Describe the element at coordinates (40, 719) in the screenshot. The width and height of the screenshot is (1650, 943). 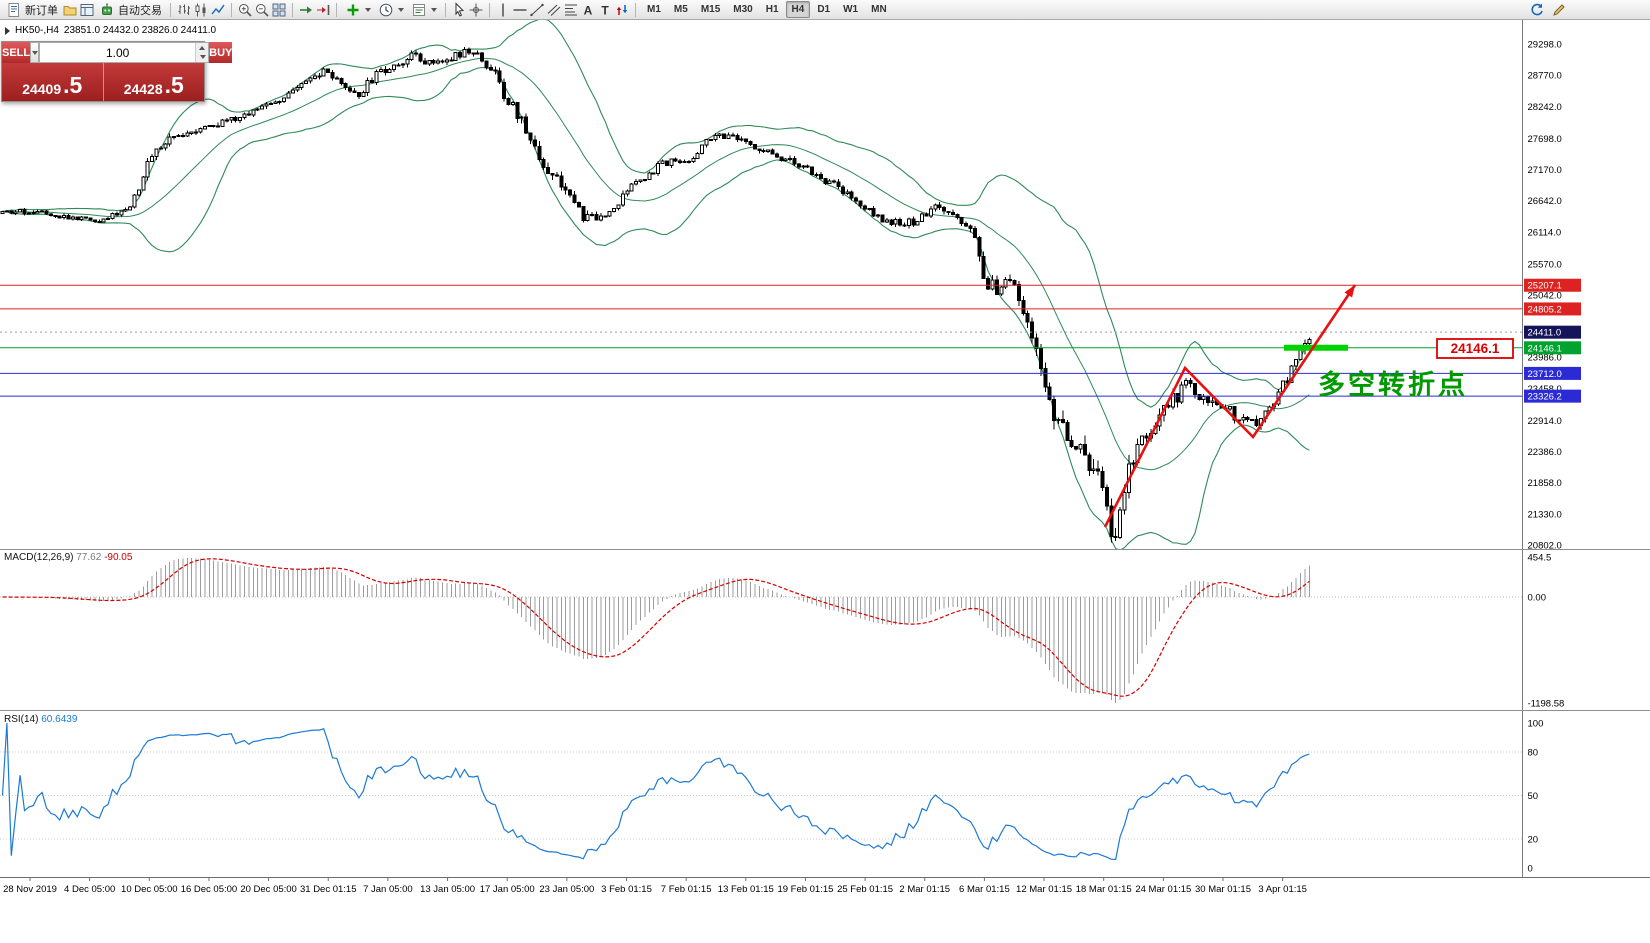
I see `rsi-label: RSI(14) 60.6439` at that location.